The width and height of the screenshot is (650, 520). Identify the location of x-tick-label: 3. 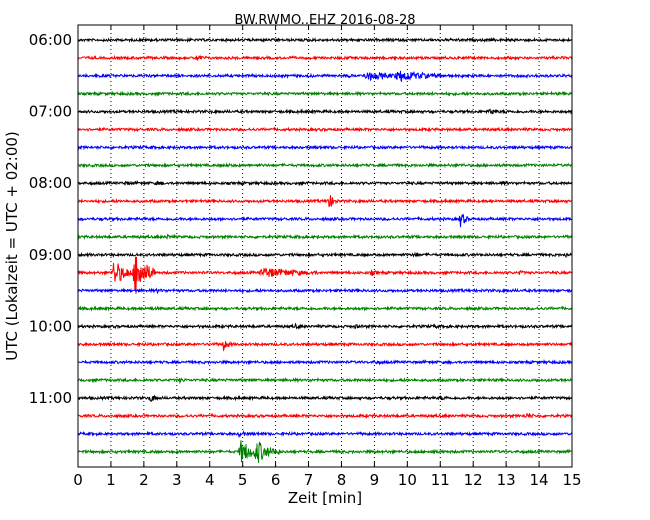
(177, 480).